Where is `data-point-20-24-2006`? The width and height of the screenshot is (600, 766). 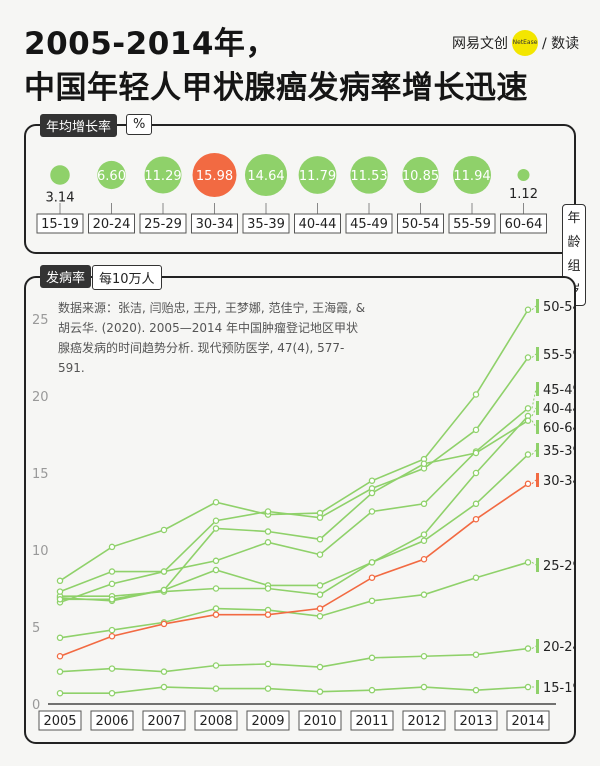 data-point-20-24-2006 is located at coordinates (112, 668).